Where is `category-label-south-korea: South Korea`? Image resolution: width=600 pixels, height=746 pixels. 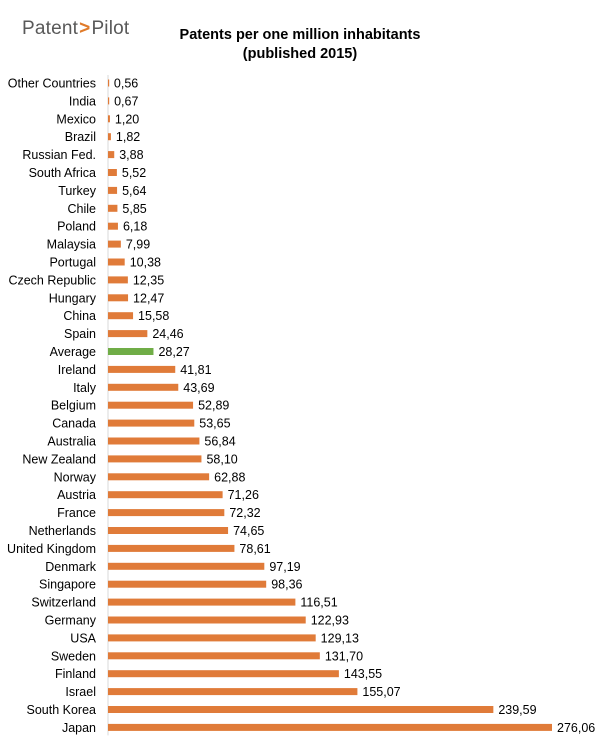
category-label-south-korea: South Korea is located at coordinates (62, 710).